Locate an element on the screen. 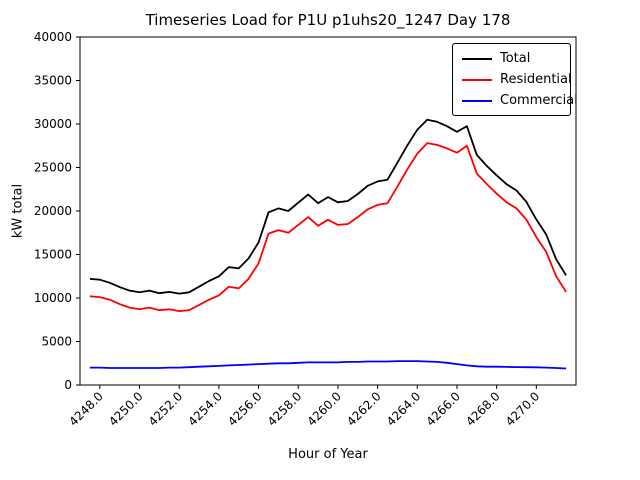  x-tick-label: 4250.0 is located at coordinates (126, 409).